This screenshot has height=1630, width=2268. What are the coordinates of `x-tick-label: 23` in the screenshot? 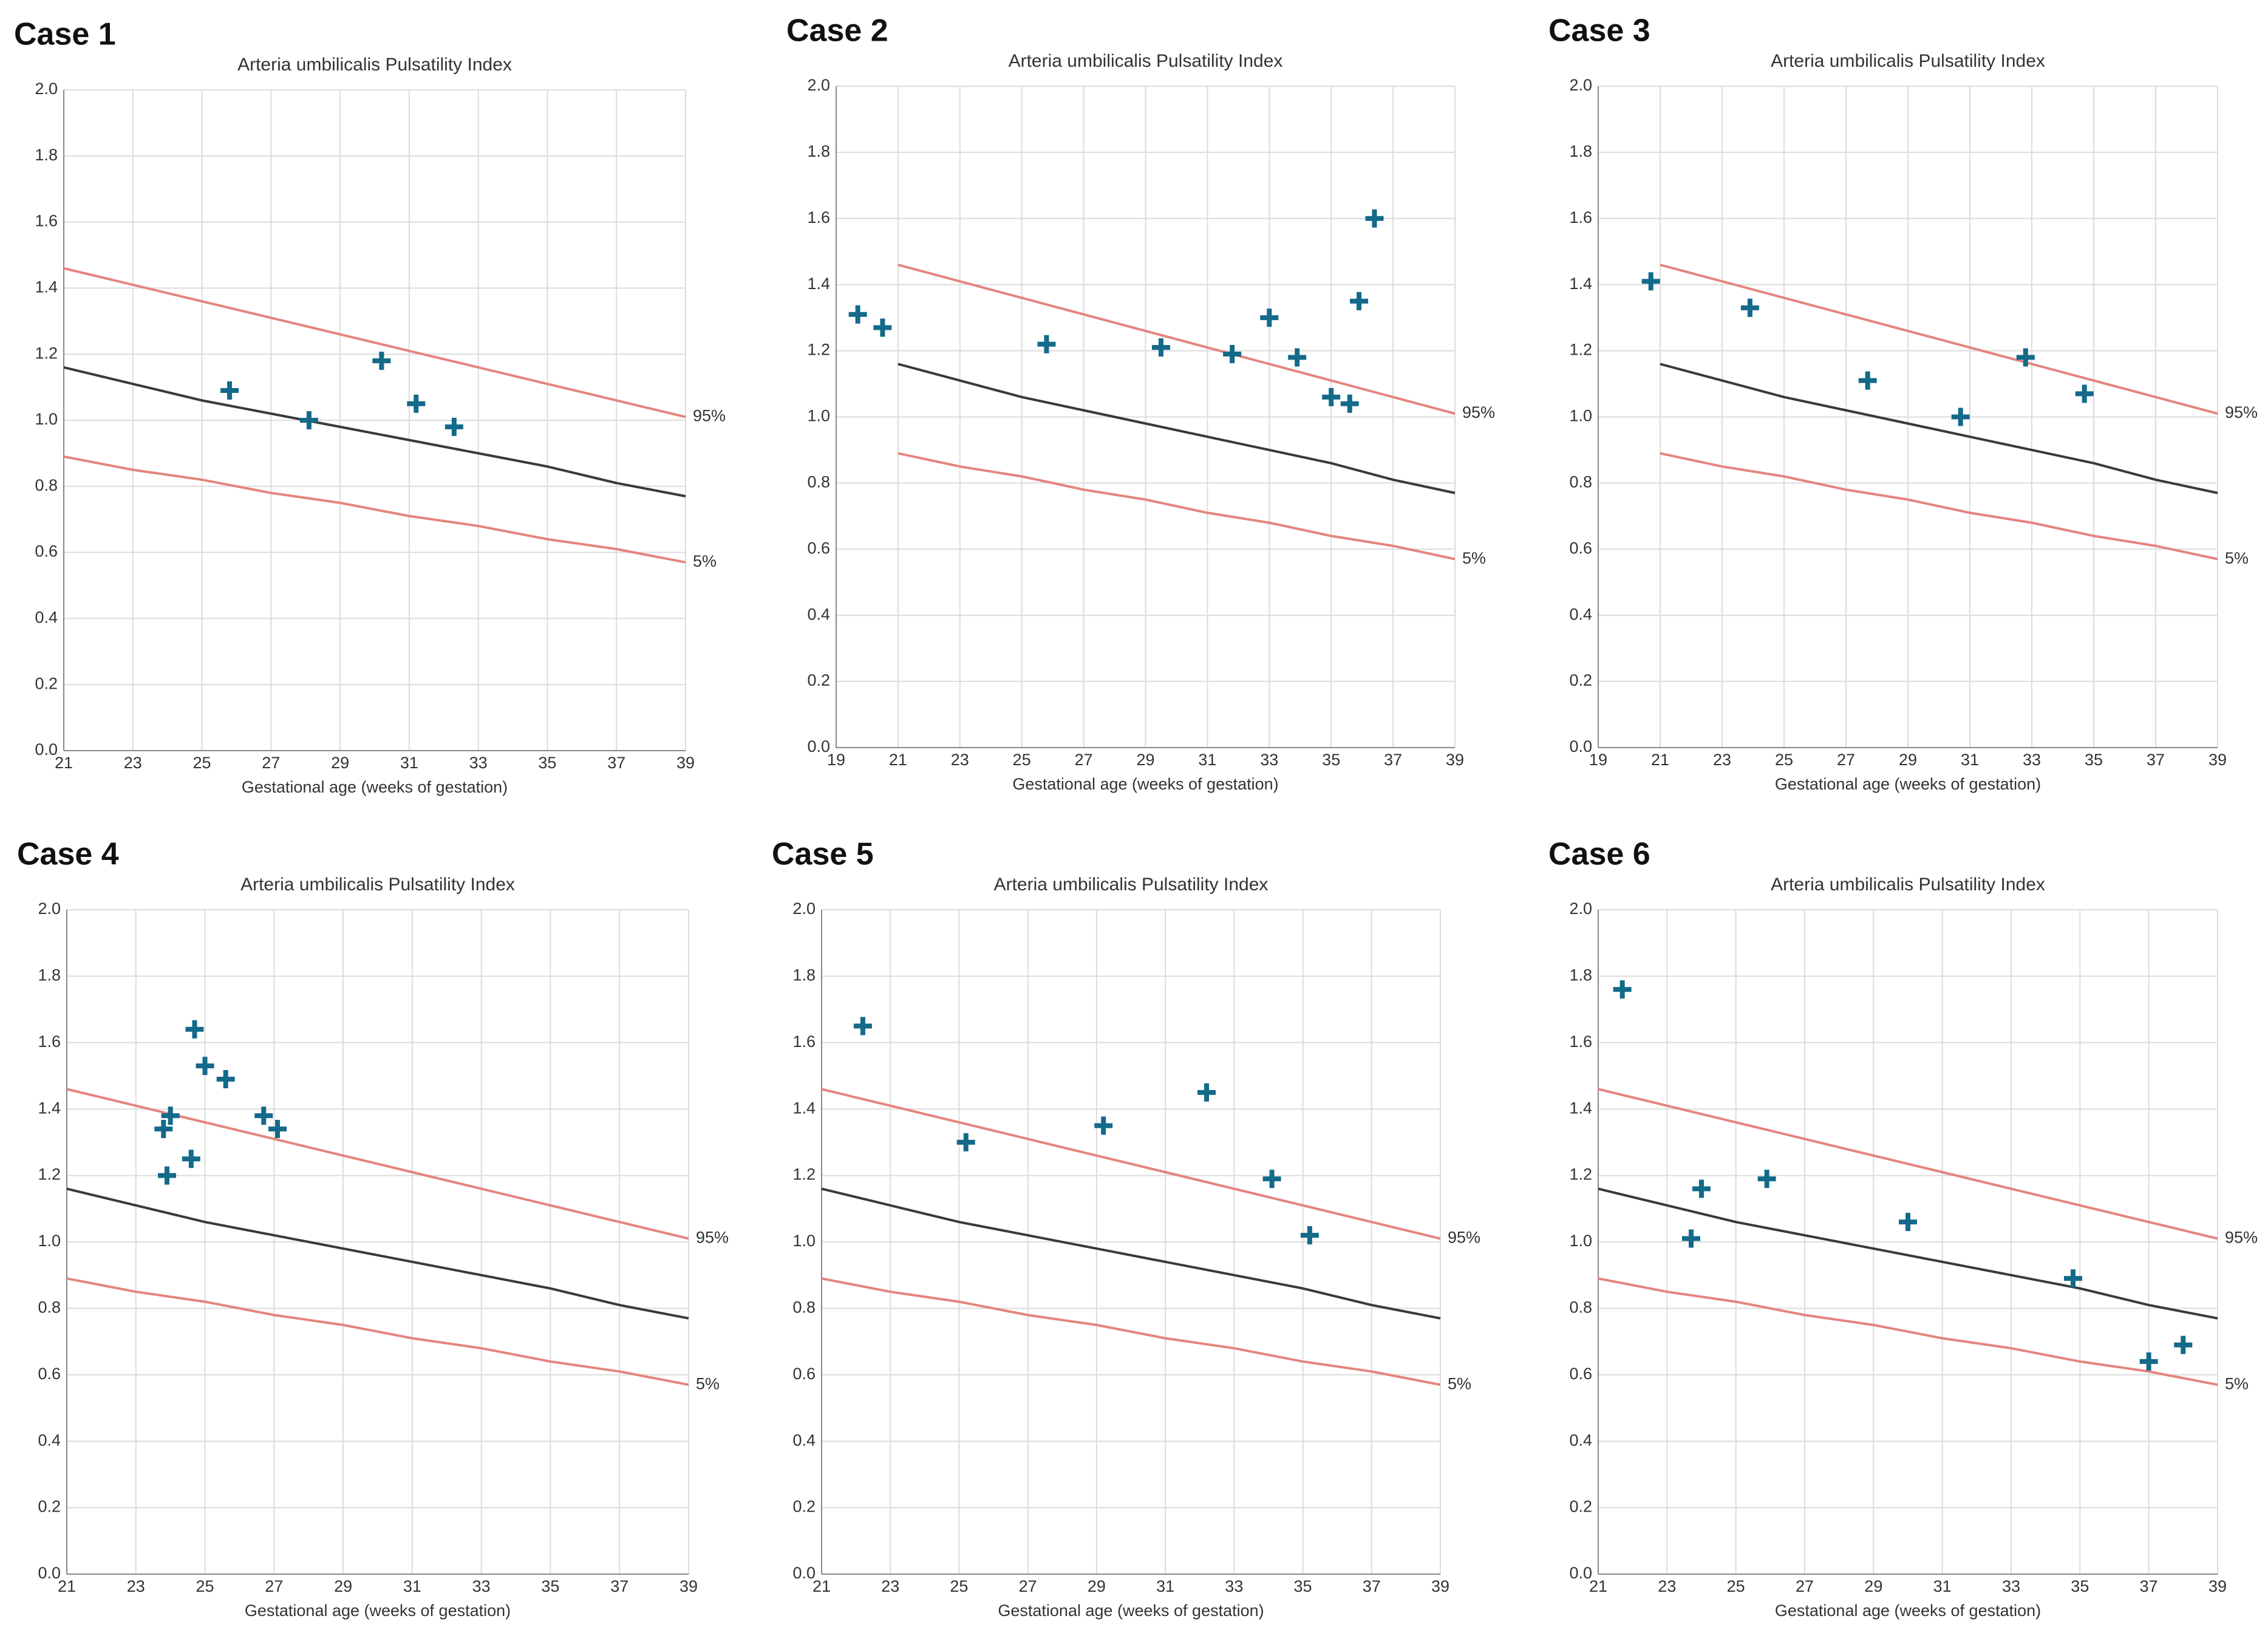 It's located at (133, 763).